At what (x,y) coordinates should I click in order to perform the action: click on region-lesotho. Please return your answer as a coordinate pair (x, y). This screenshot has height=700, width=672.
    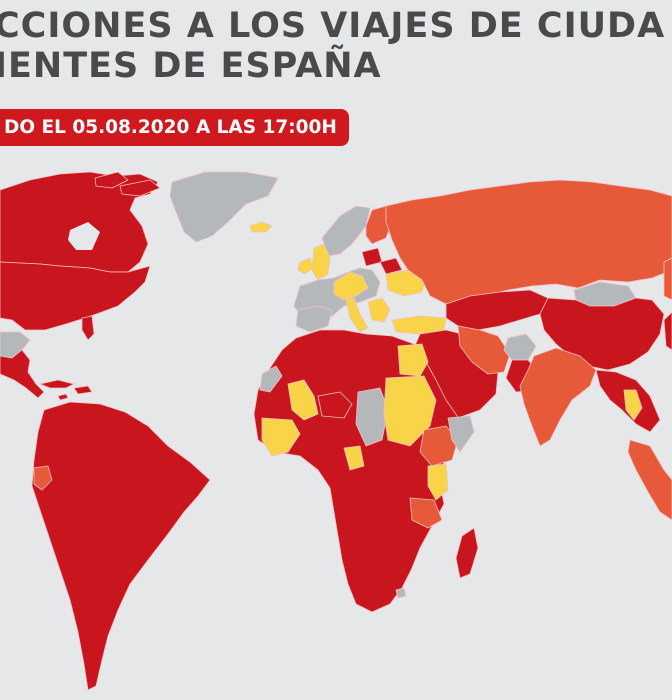
    Looking at the image, I should click on (401, 593).